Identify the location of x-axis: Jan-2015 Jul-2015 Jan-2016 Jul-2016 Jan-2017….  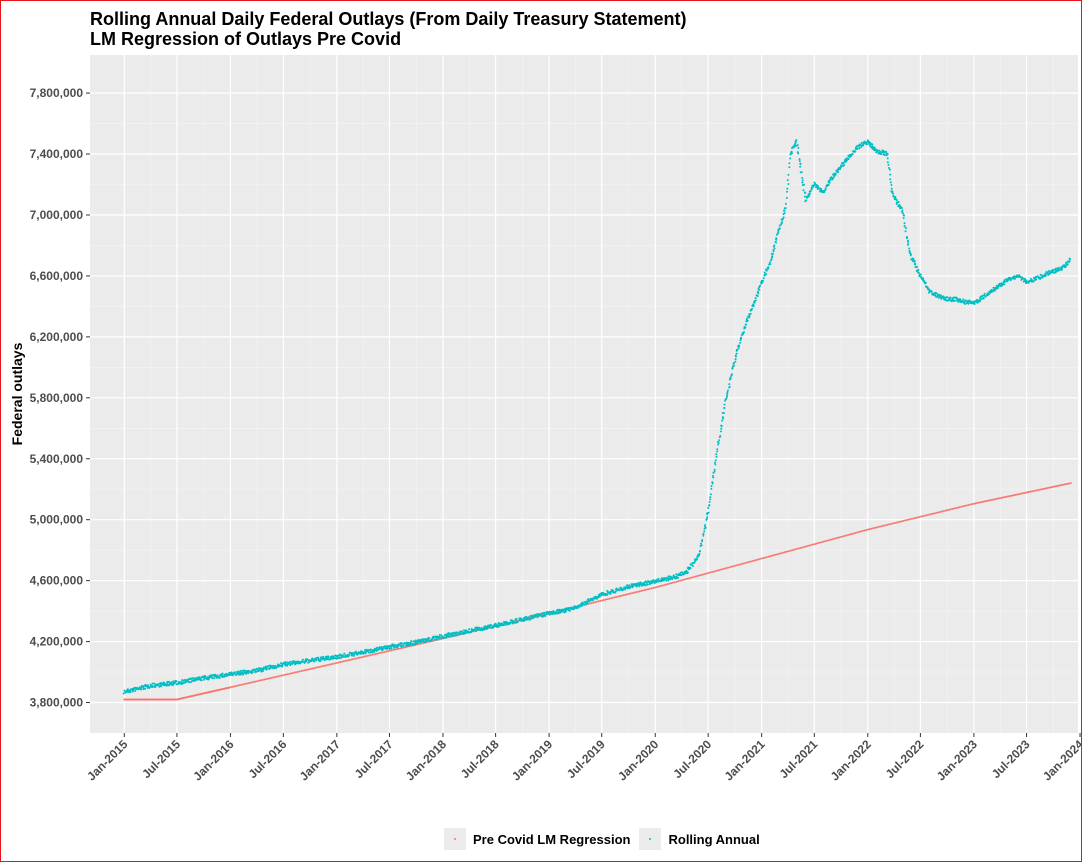
(583, 758).